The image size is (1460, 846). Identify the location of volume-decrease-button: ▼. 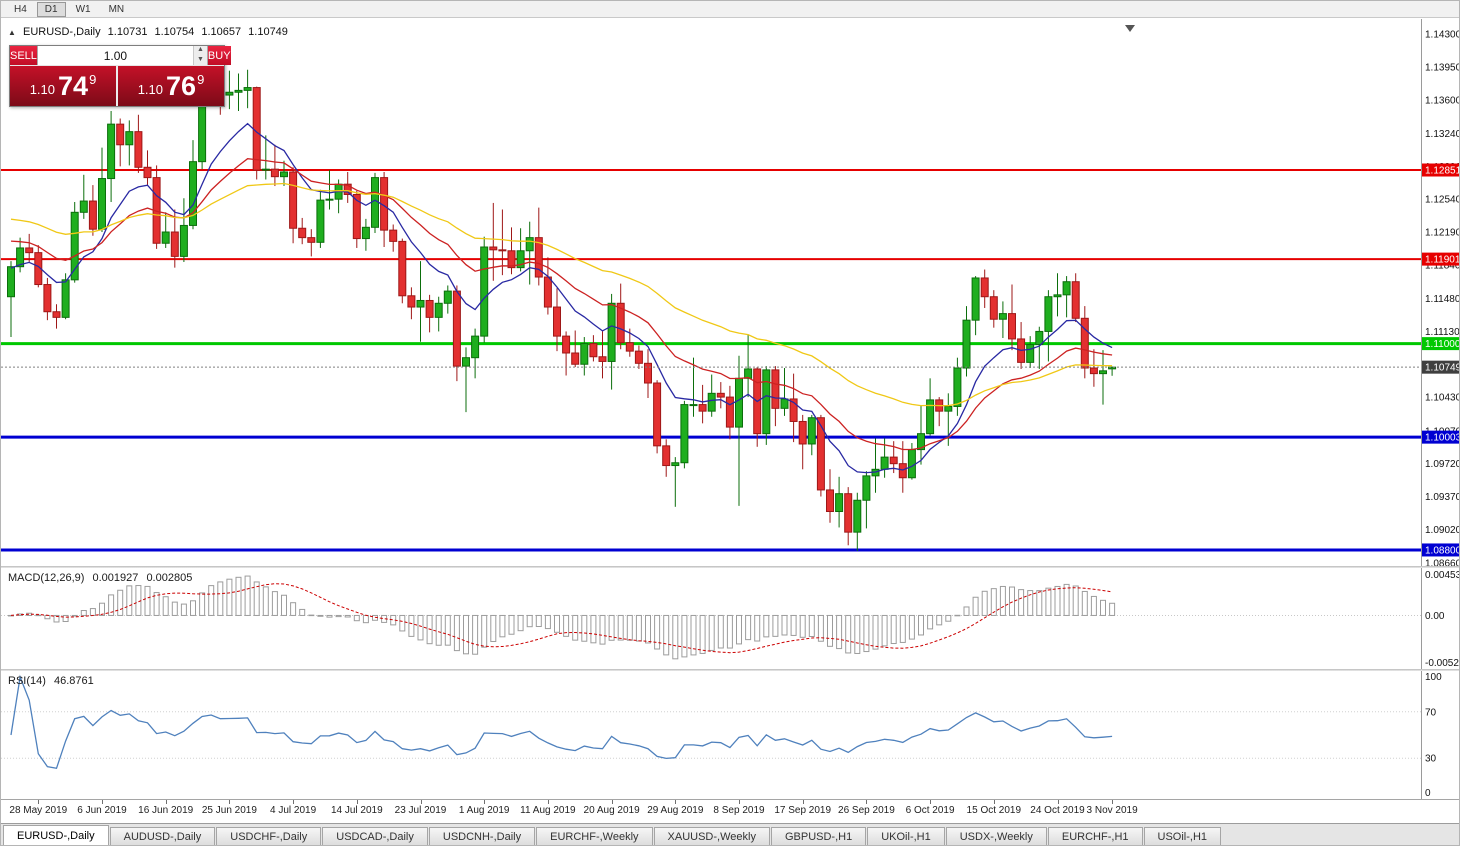
(200, 60).